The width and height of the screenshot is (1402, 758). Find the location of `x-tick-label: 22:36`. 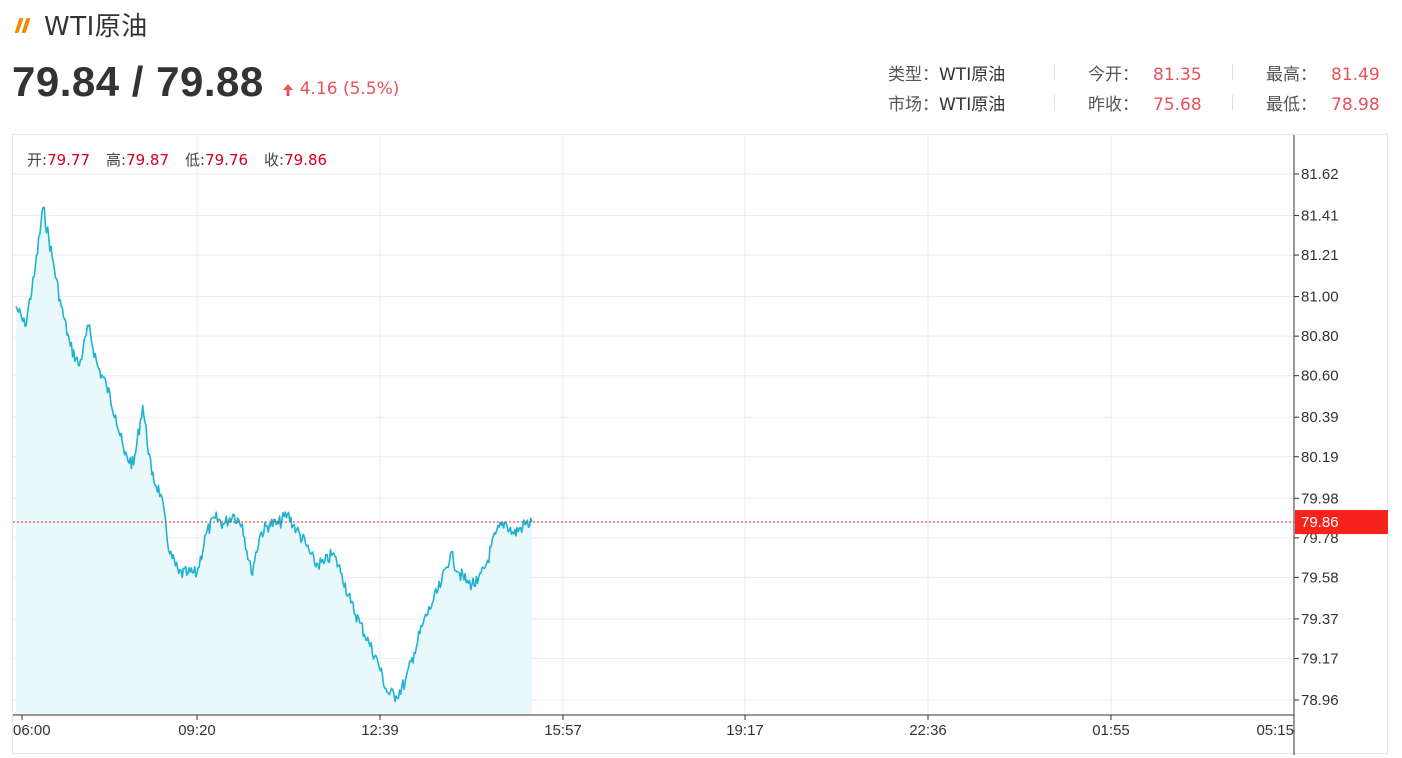

x-tick-label: 22:36 is located at coordinates (928, 730).